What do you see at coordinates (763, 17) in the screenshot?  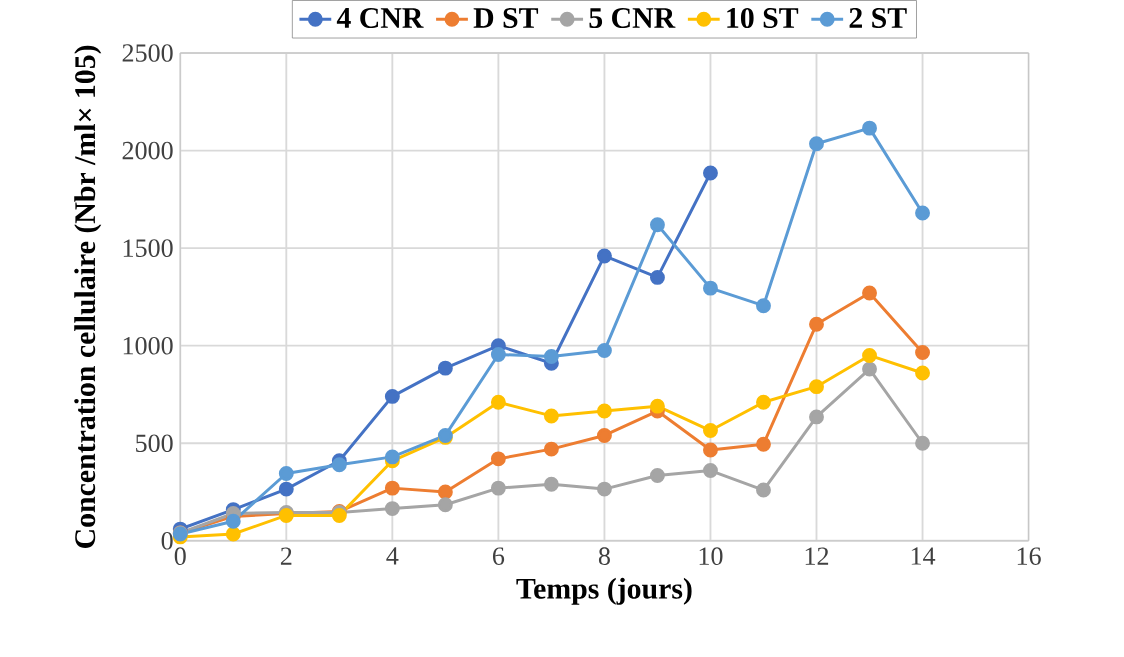 I see `legend-label: 10 ST` at bounding box center [763, 17].